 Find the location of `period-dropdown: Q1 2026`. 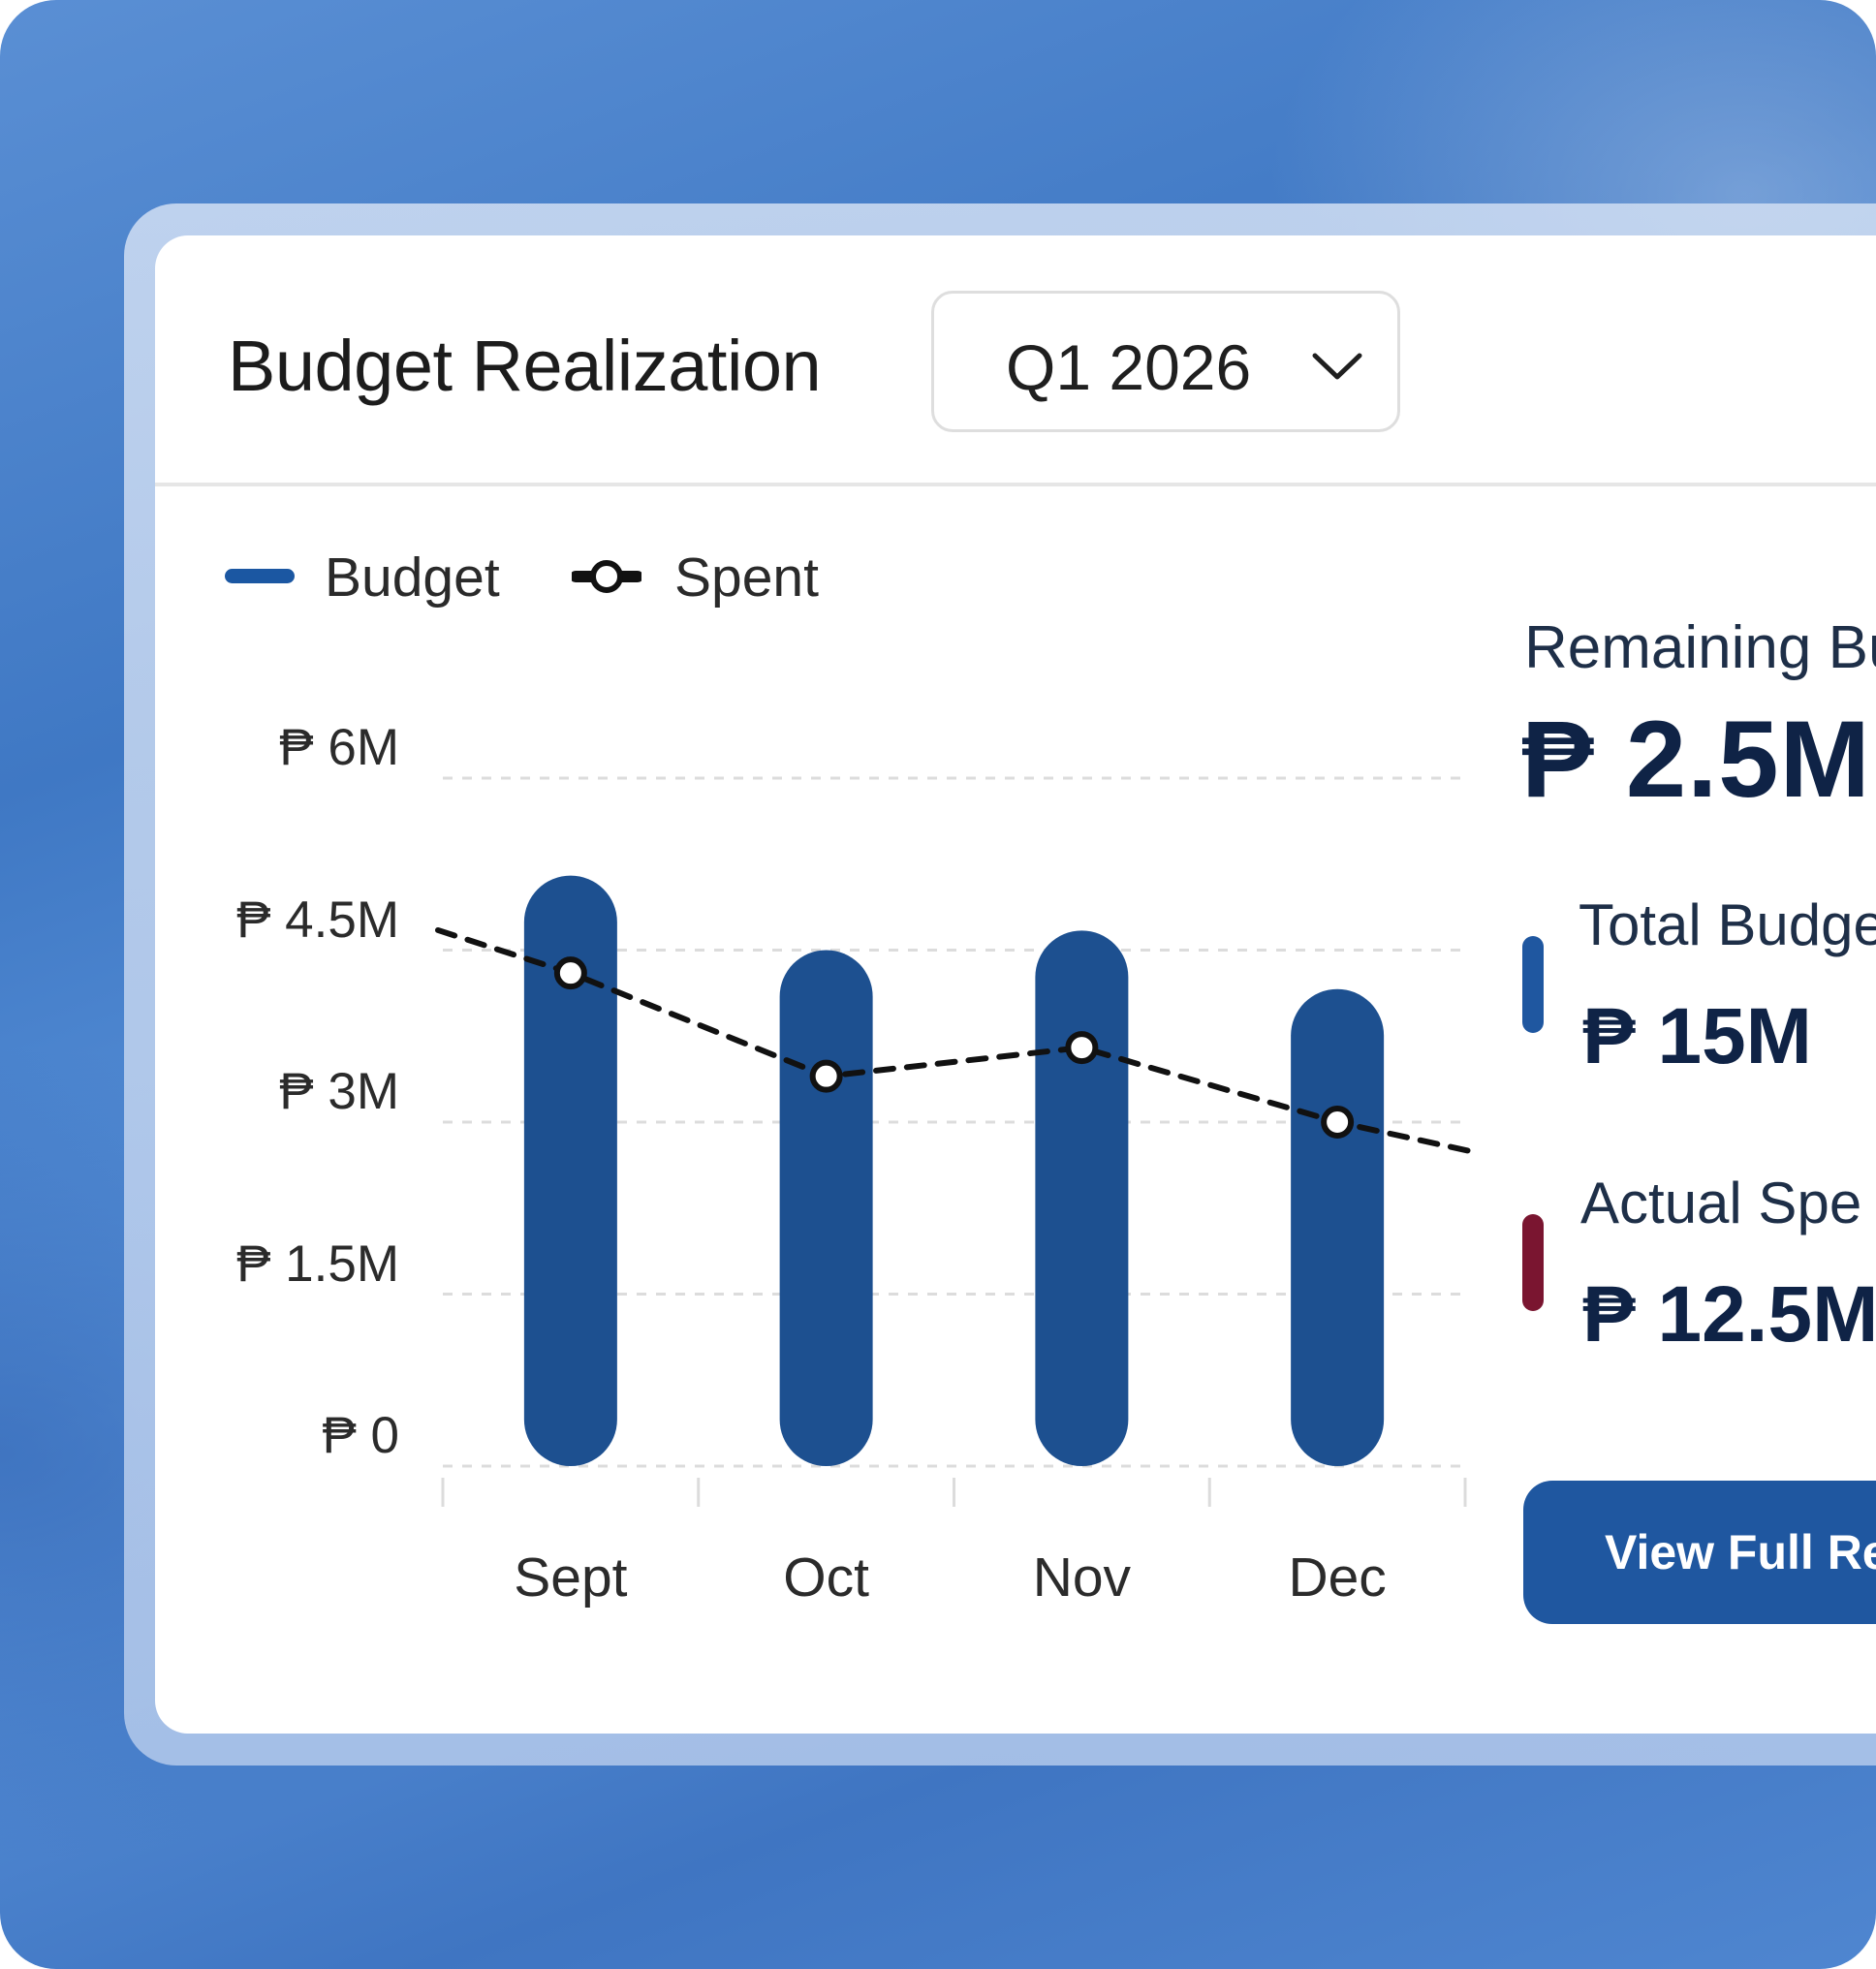

period-dropdown: Q1 2026 is located at coordinates (1166, 361).